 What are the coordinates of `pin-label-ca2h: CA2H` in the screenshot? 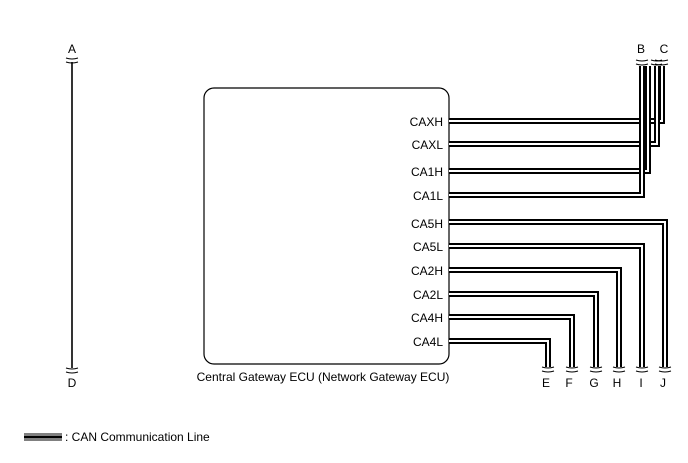 It's located at (427, 271).